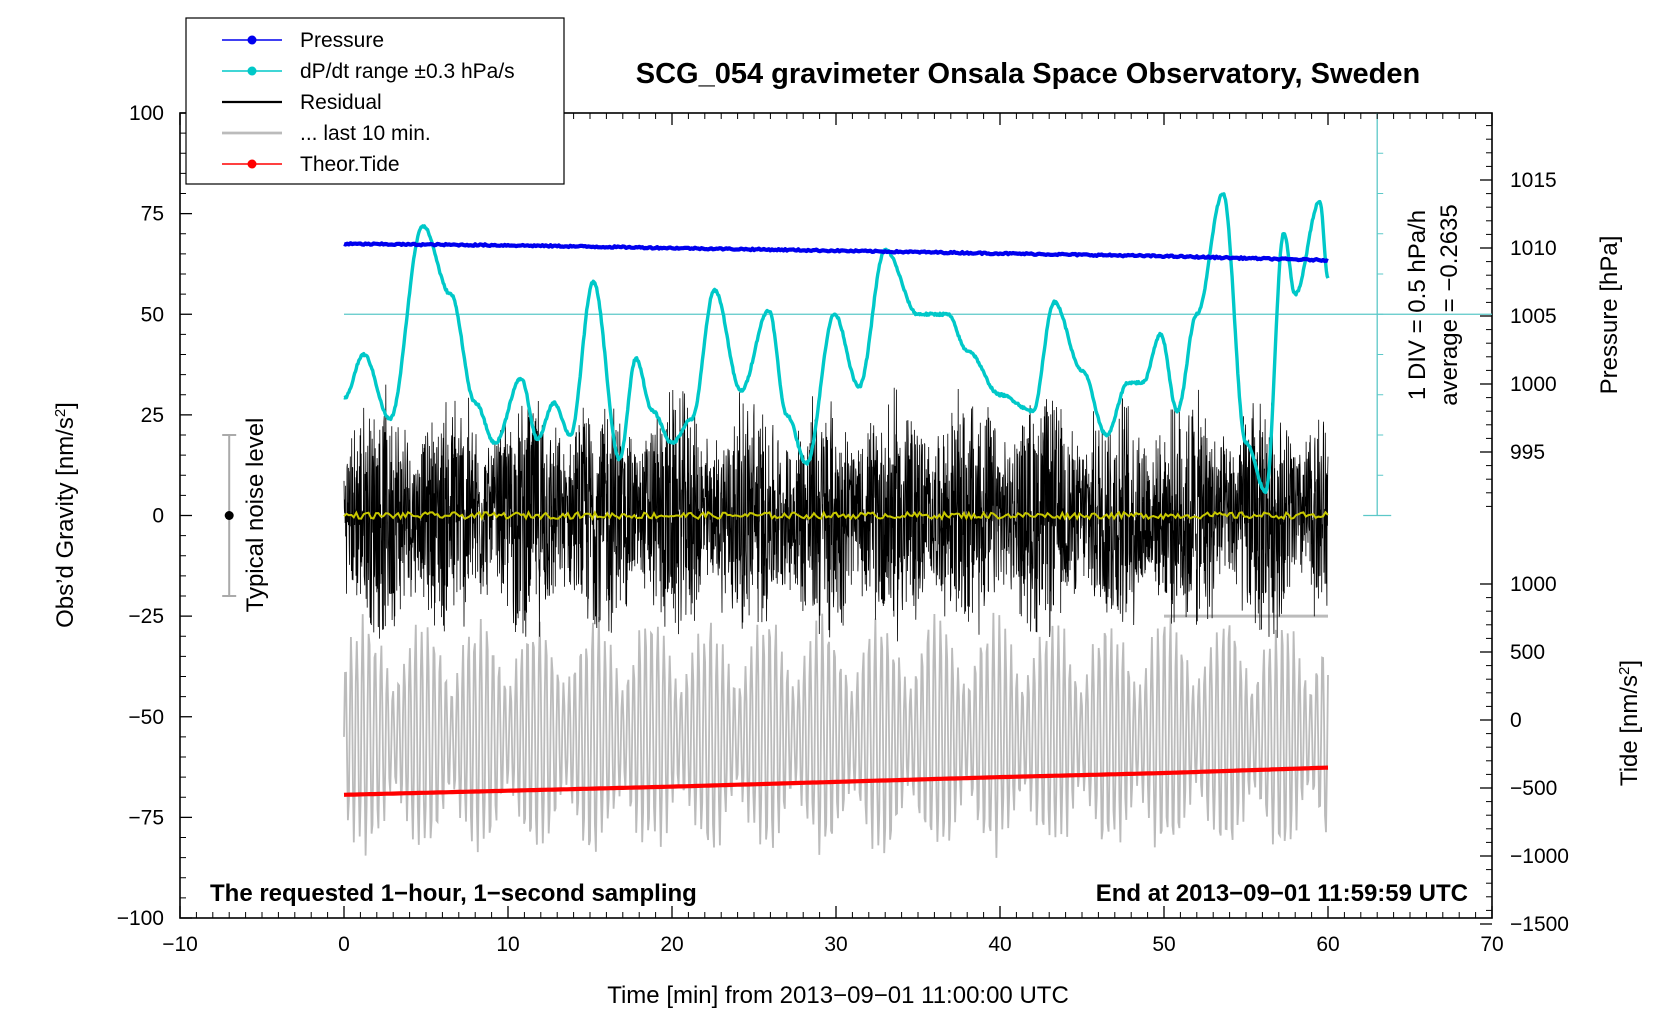  I want to click on y-tick-label: −50, so click(146, 717).